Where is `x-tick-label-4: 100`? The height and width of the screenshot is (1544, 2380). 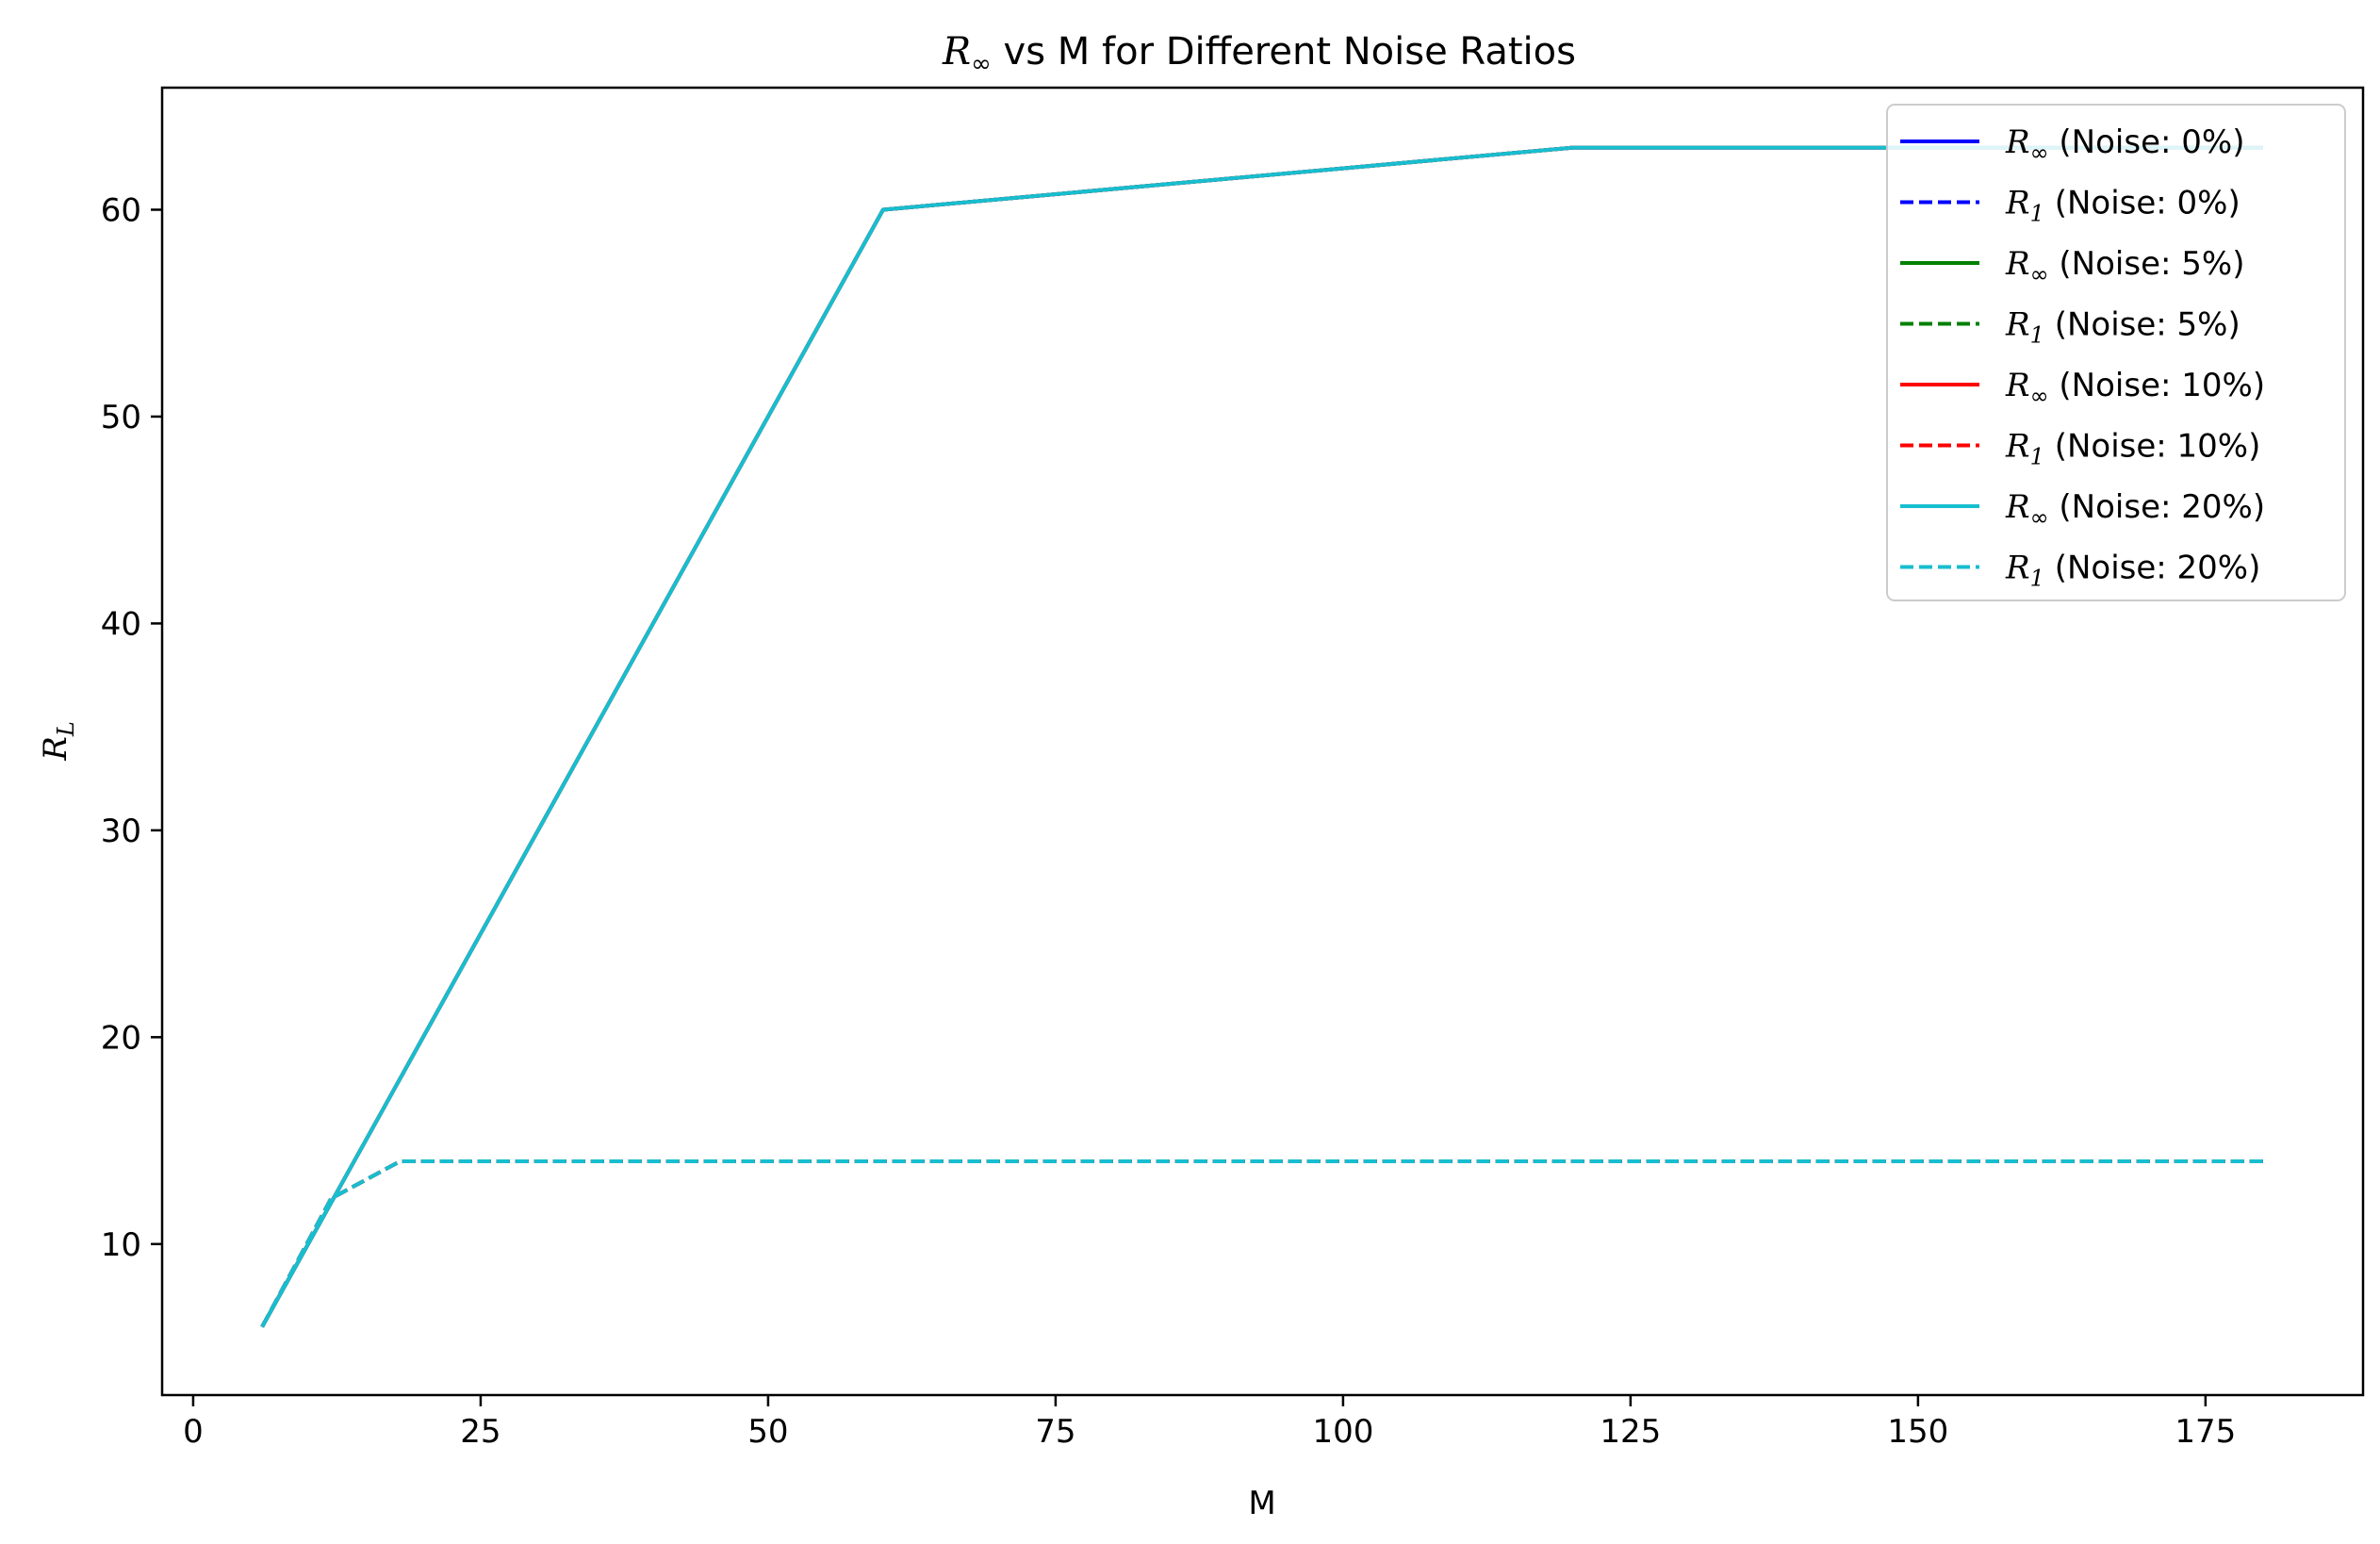
x-tick-label-4: 100 is located at coordinates (1342, 1432).